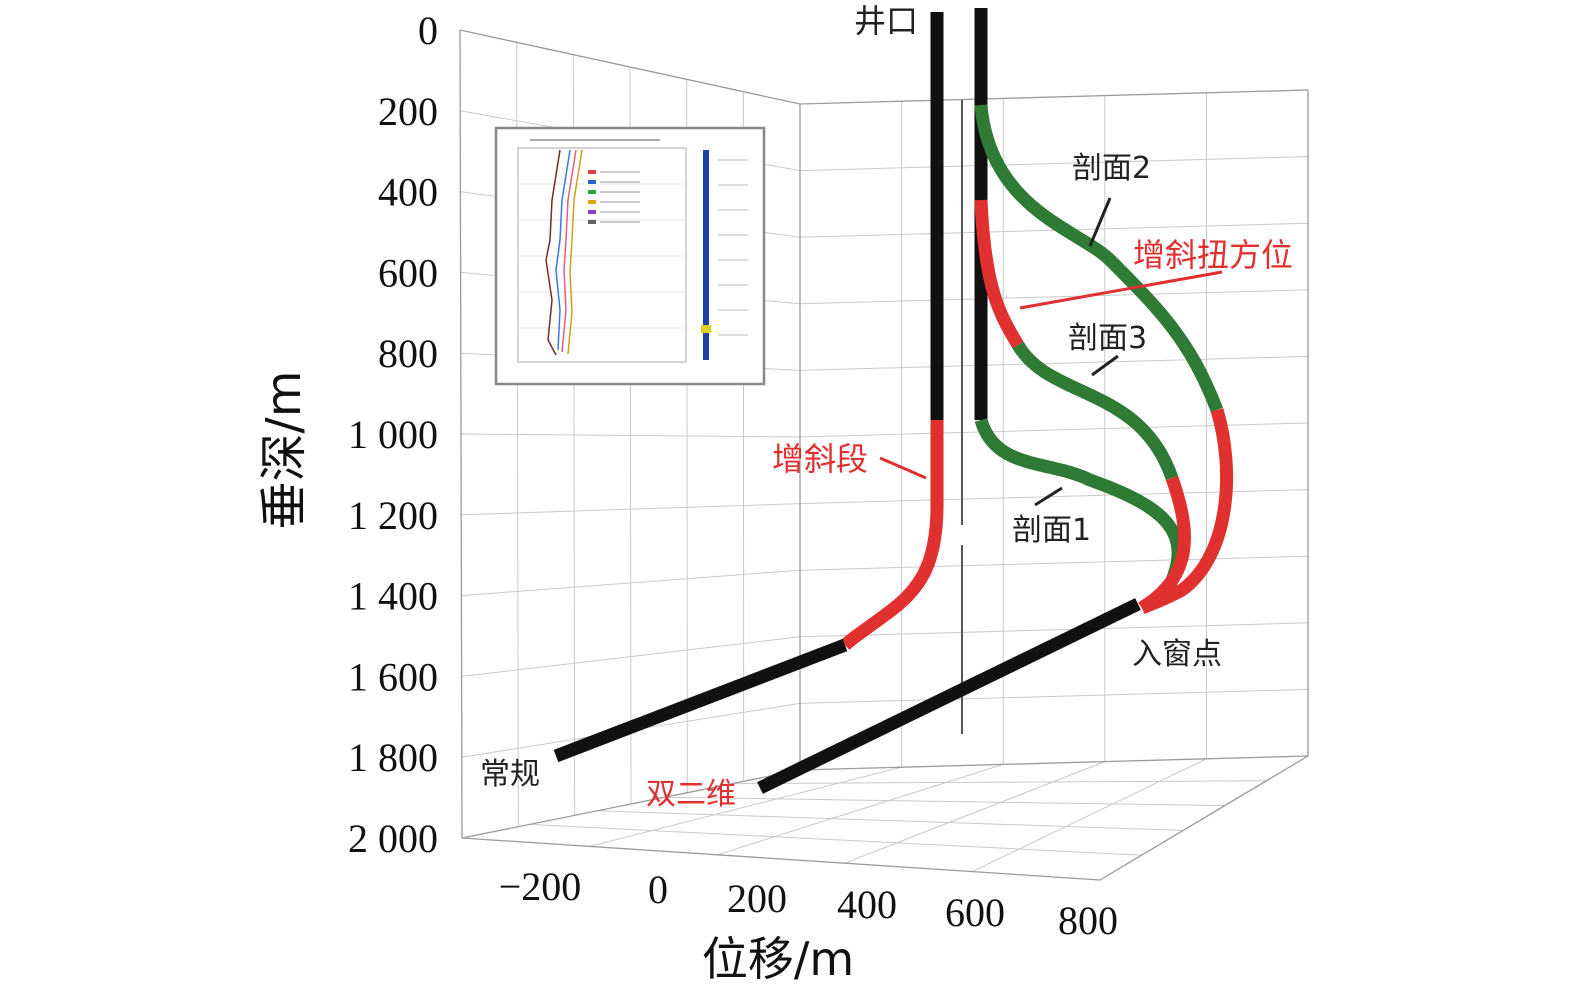 The height and width of the screenshot is (996, 1575). What do you see at coordinates (1177, 654) in the screenshot?
I see `entry-point-label: 入窗点` at bounding box center [1177, 654].